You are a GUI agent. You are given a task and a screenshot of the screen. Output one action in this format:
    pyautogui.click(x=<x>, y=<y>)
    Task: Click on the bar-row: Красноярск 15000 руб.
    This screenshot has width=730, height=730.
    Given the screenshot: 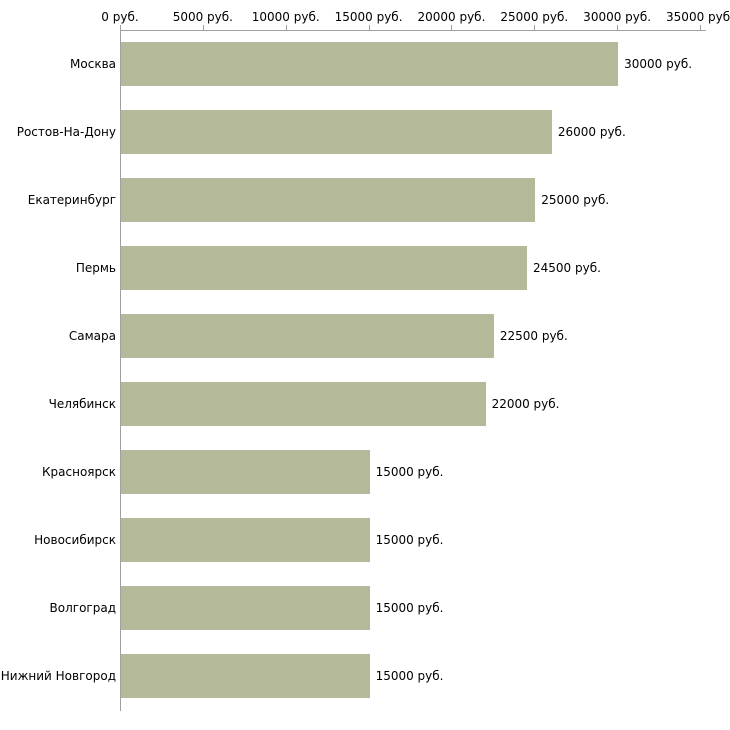 What is the action you would take?
    pyautogui.click(x=365, y=472)
    